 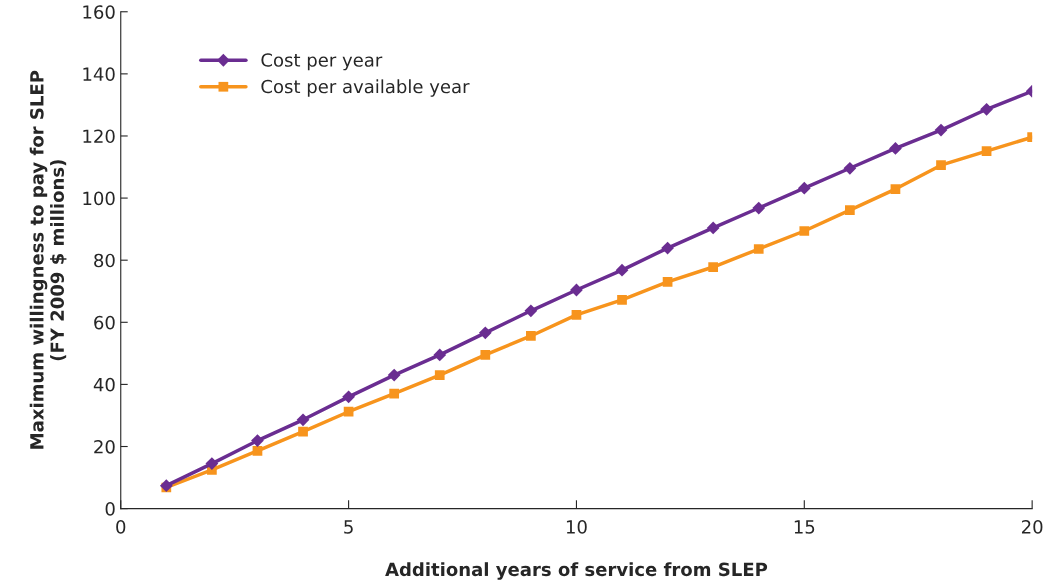 What do you see at coordinates (104, 446) in the screenshot?
I see `y-tick-label: 20` at bounding box center [104, 446].